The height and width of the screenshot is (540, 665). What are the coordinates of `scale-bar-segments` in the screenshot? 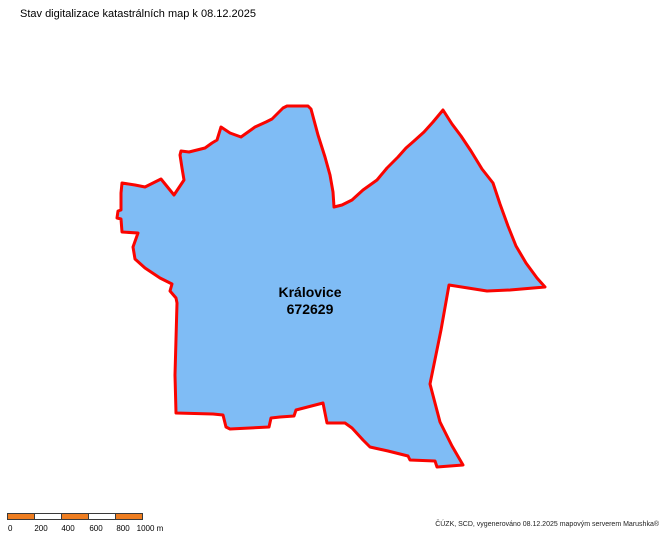 It's located at (75, 516).